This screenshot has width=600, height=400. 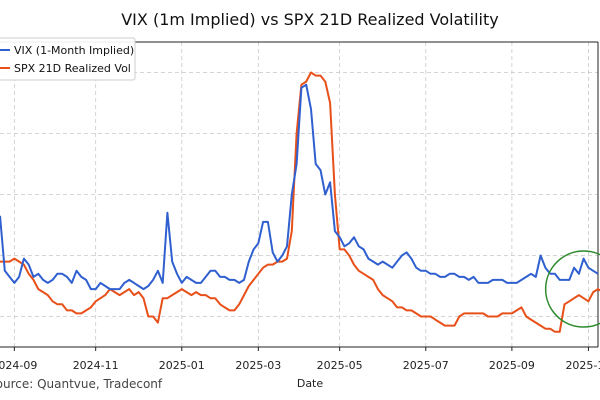 What do you see at coordinates (96, 365) in the screenshot?
I see `x-tick-label: 2024-11` at bounding box center [96, 365].